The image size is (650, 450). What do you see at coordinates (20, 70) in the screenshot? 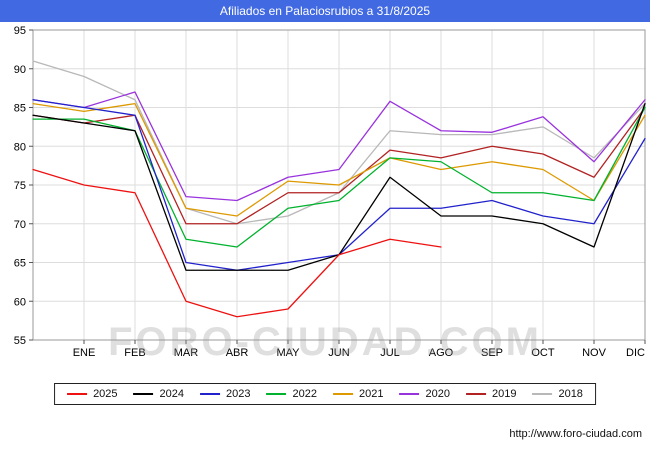
I see `y-tick-label: 90` at bounding box center [20, 70].